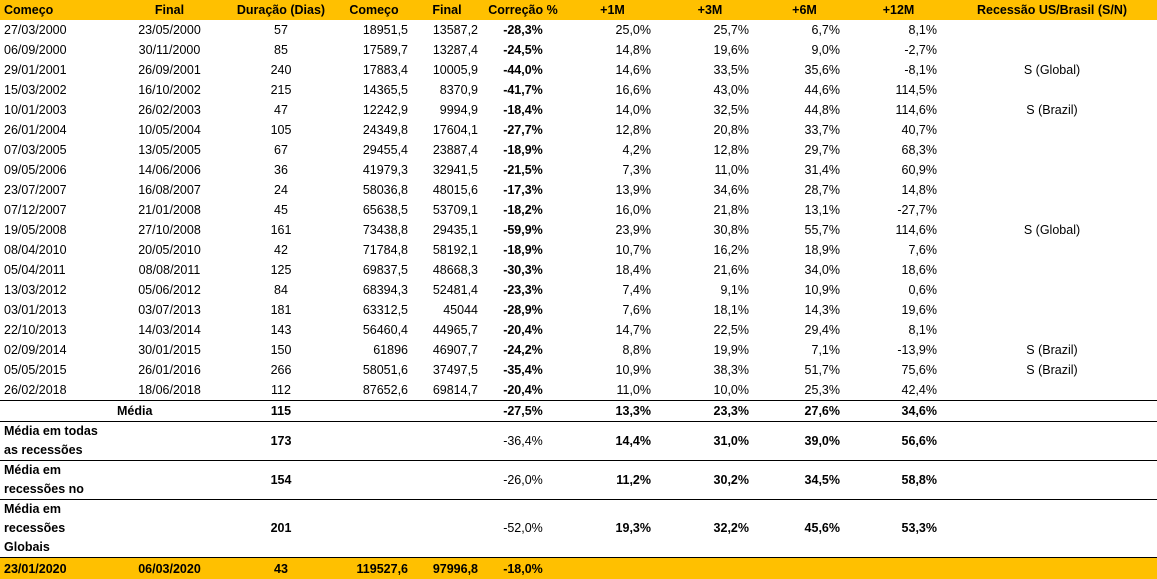  Describe the element at coordinates (898, 290) in the screenshot. I see `cell-12m: 0,6%` at that location.